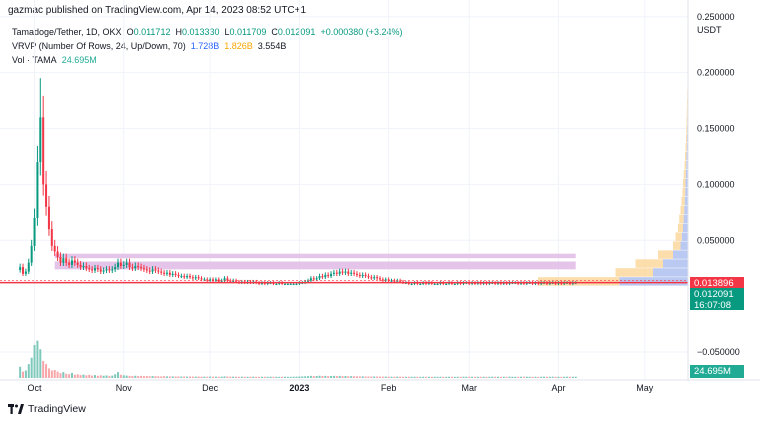 The image size is (760, 422). I want to click on symbol-name: Tamadoge/Tether, 1D, OKX, so click(67, 32).